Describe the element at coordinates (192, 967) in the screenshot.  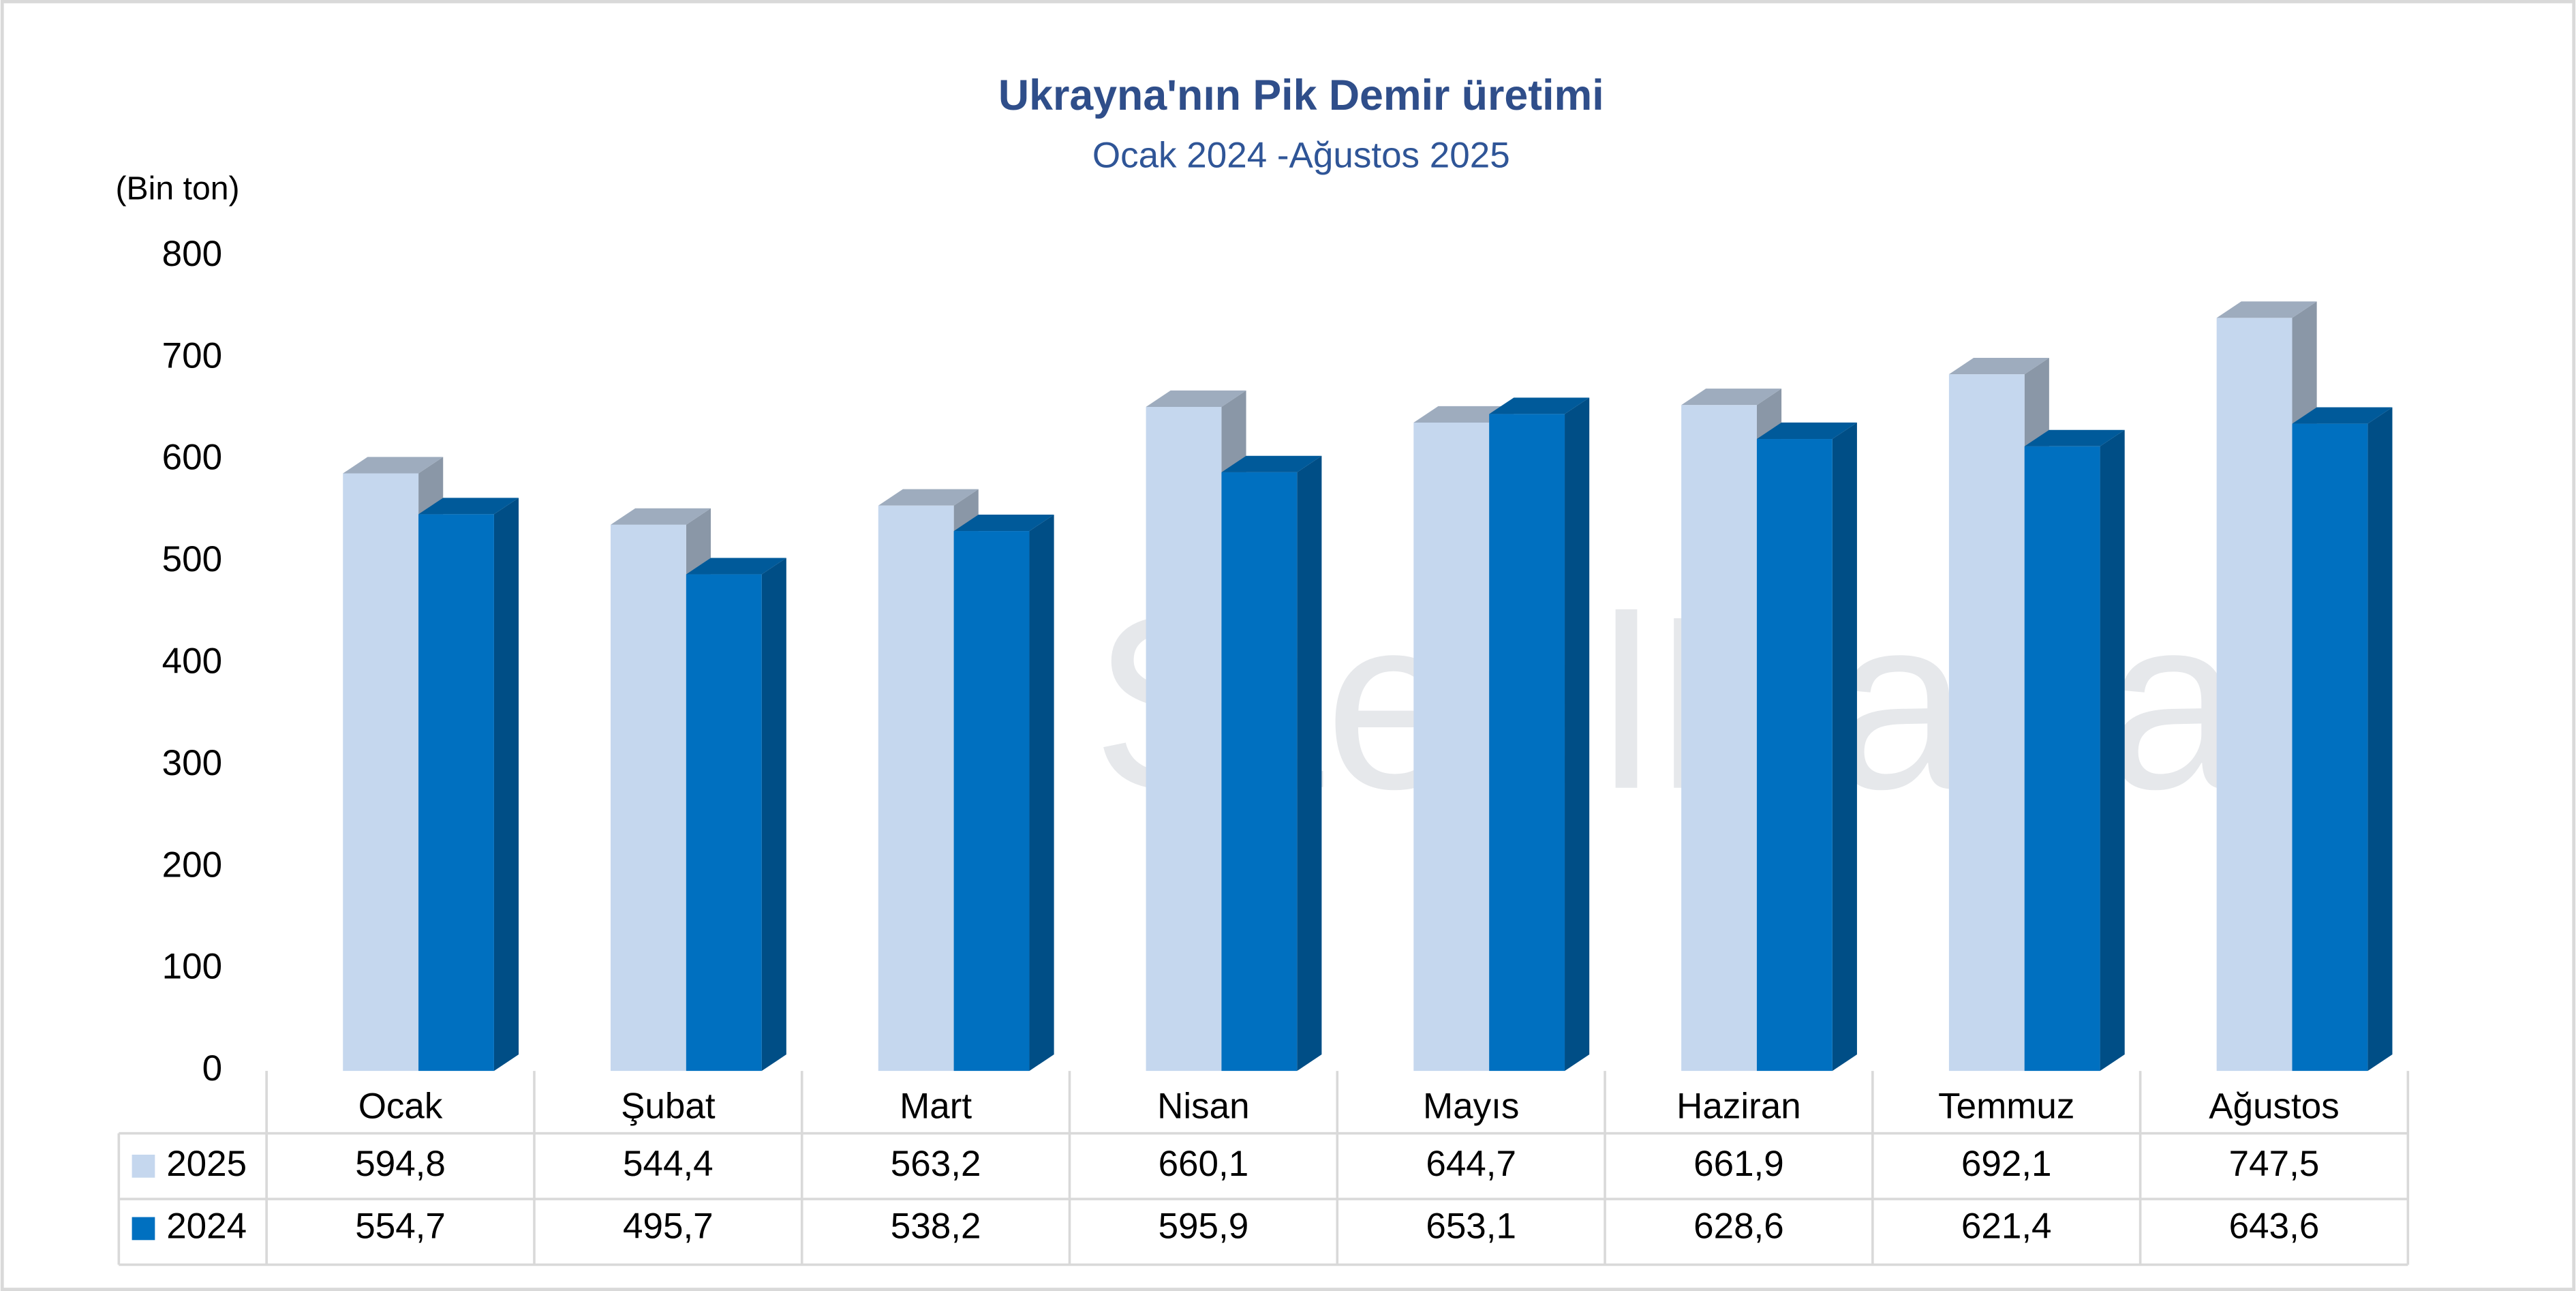
I see `y-tick-label: 100` at that location.